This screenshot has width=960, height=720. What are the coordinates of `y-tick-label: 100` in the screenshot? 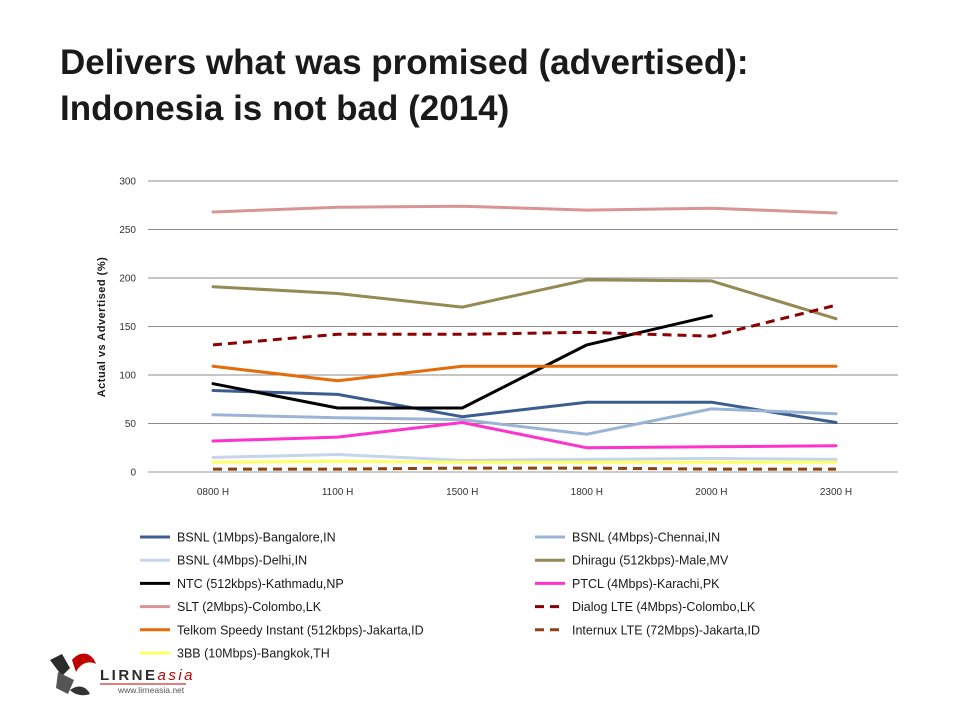 It's located at (127, 376).